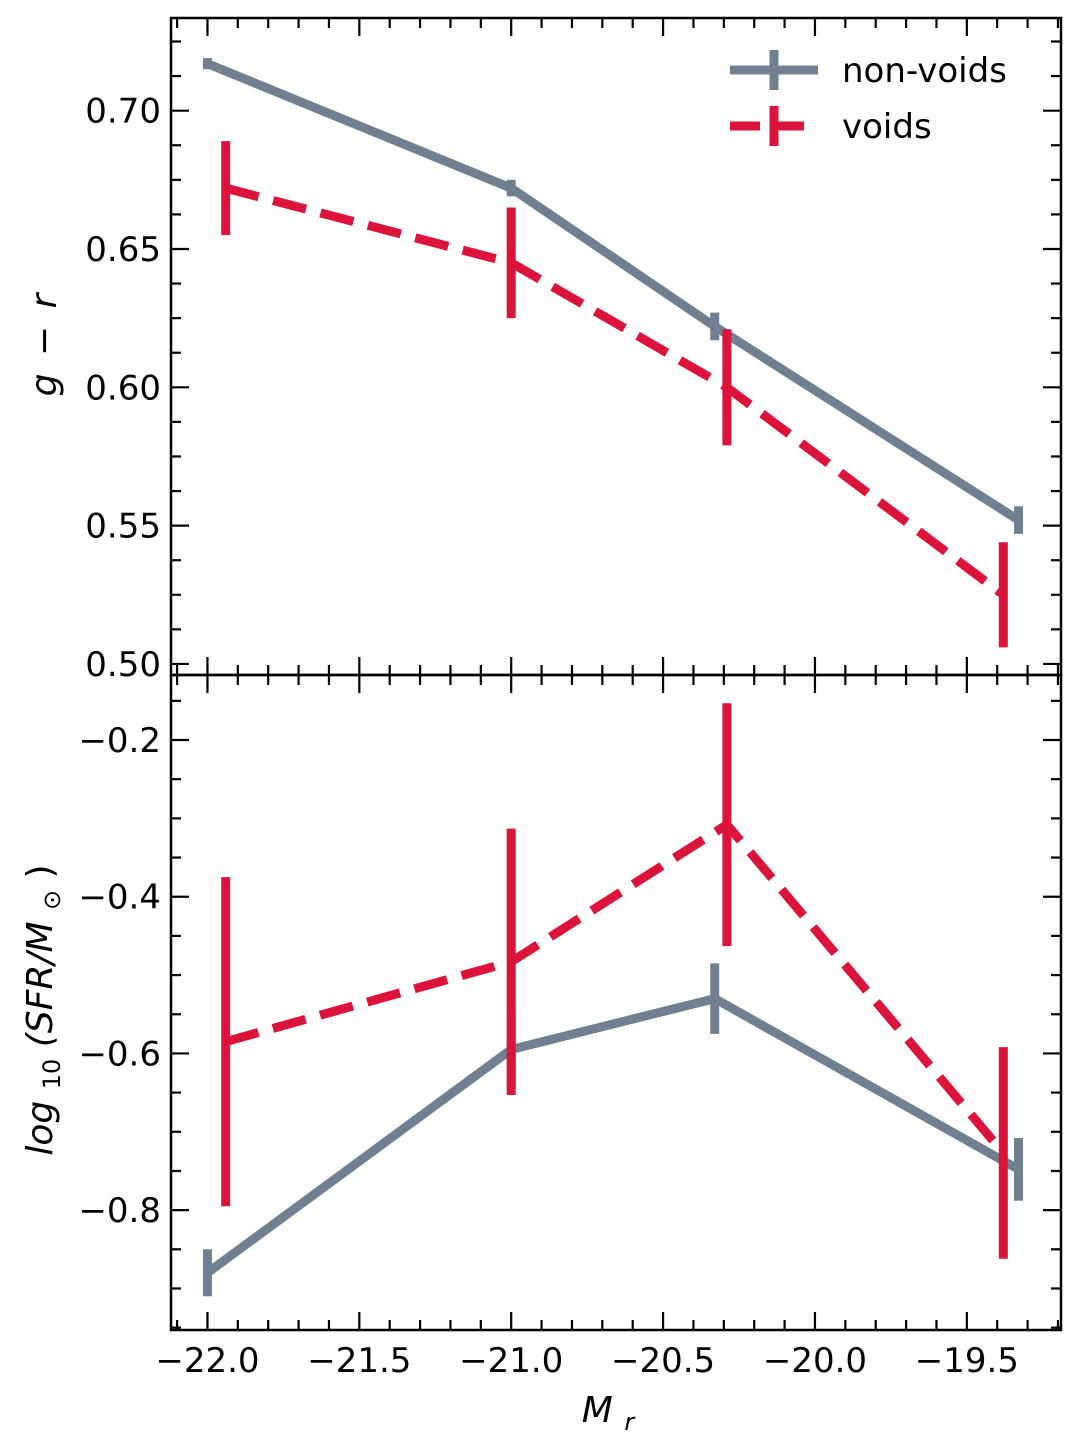  What do you see at coordinates (119, 1054) in the screenshot?
I see `y-tick-label: −0.6` at bounding box center [119, 1054].